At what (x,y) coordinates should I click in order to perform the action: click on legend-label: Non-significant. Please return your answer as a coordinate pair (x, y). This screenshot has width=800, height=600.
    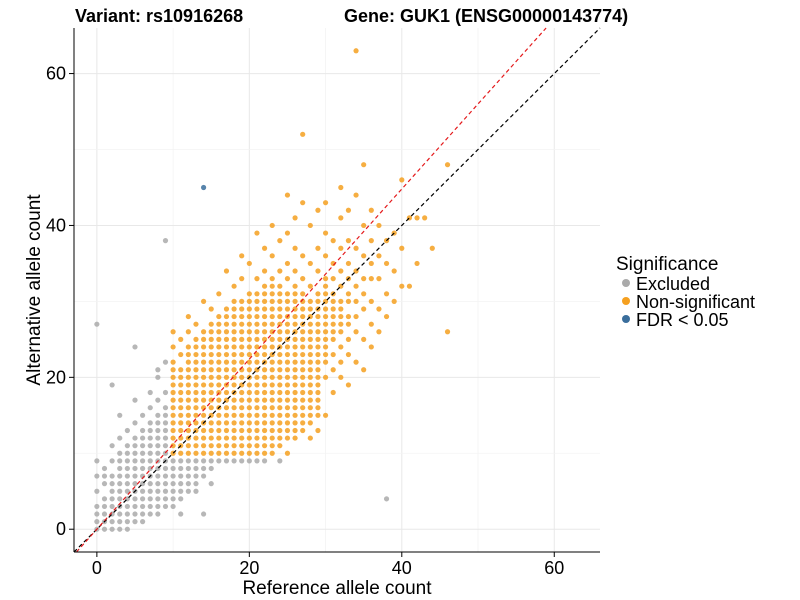
    Looking at the image, I should click on (695, 302).